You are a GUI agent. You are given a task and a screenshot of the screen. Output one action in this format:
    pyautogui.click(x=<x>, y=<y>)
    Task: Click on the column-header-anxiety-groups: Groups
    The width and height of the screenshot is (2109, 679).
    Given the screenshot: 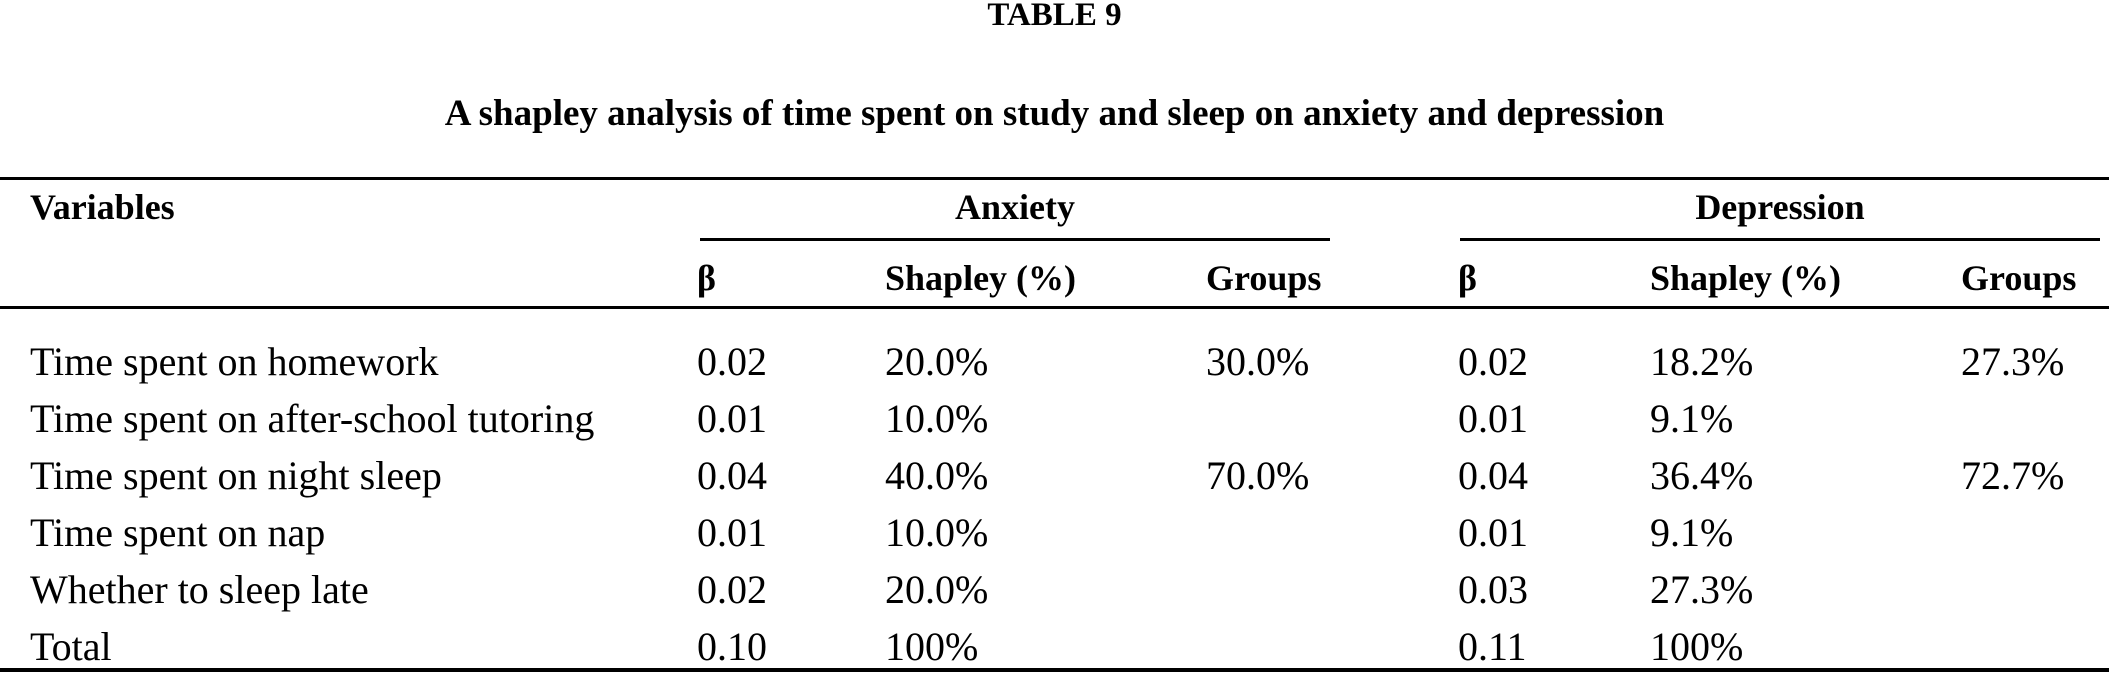 What is the action you would take?
    pyautogui.click(x=1264, y=278)
    